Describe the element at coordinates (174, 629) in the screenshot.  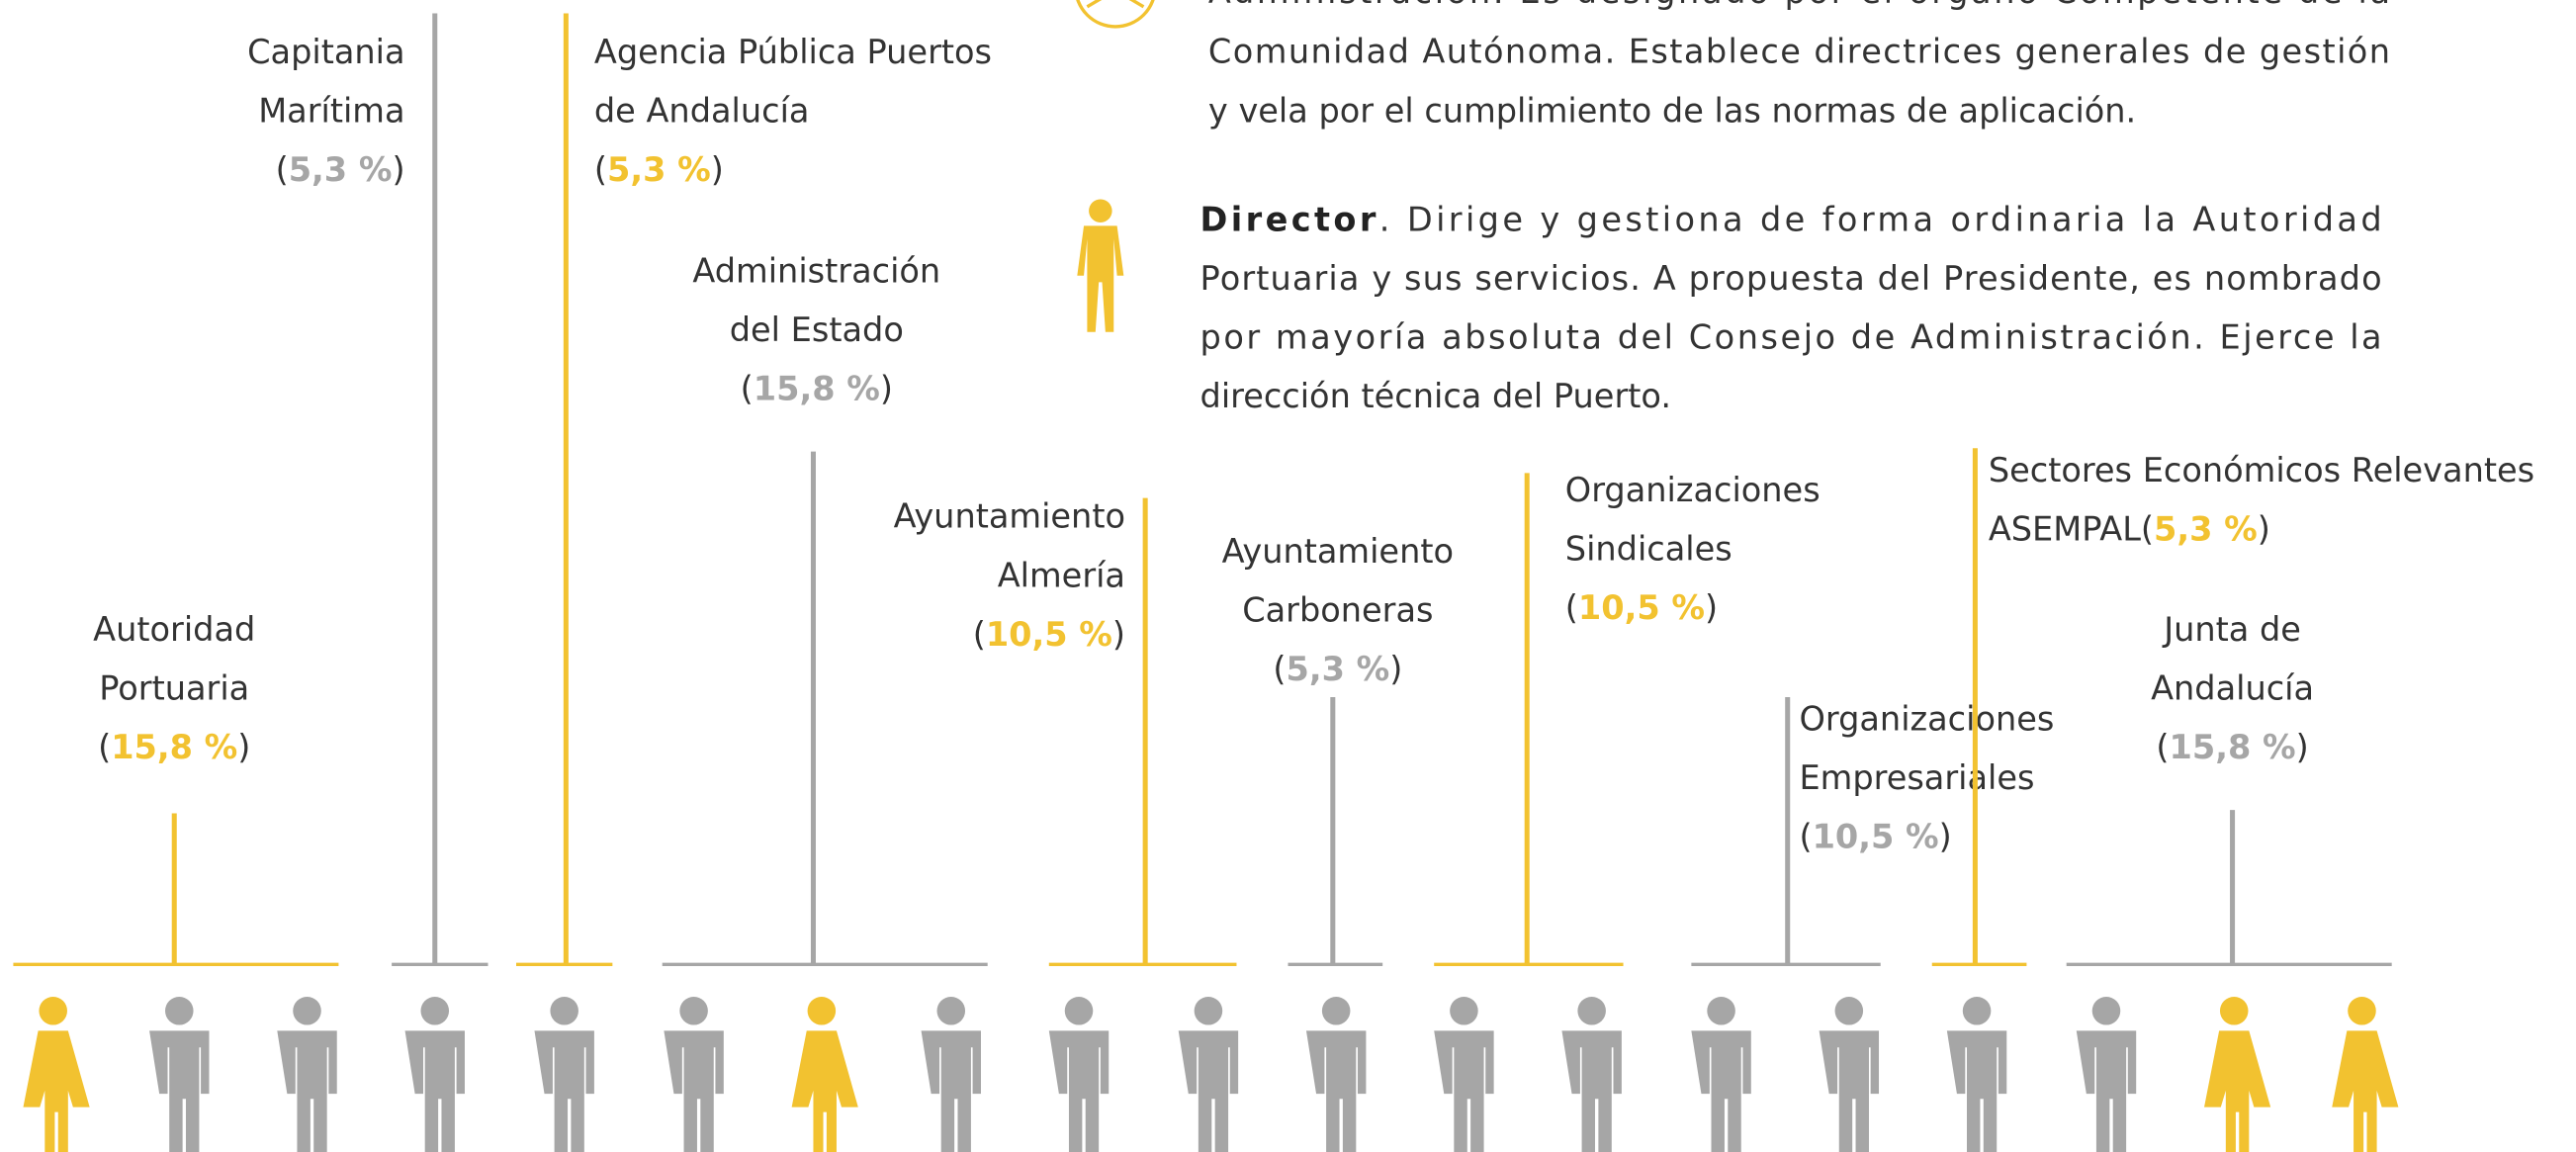
I see `group-label: Autoridad` at that location.